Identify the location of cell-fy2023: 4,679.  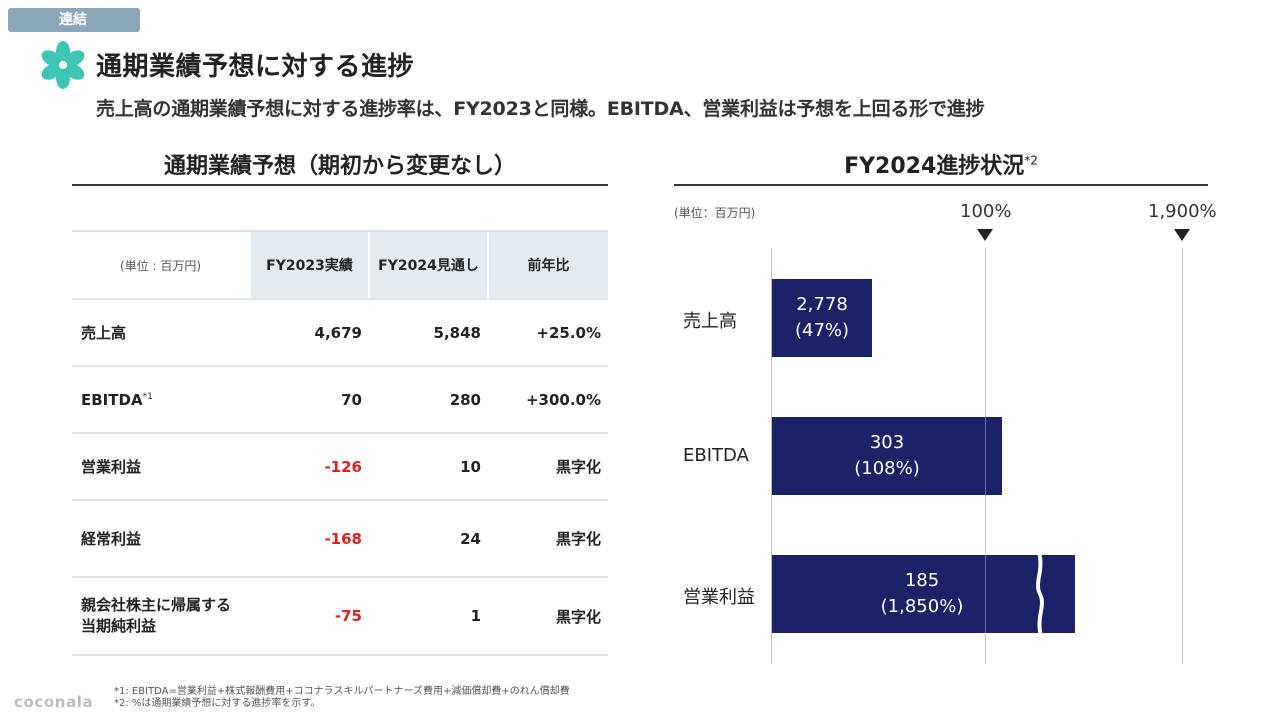
(309, 333).